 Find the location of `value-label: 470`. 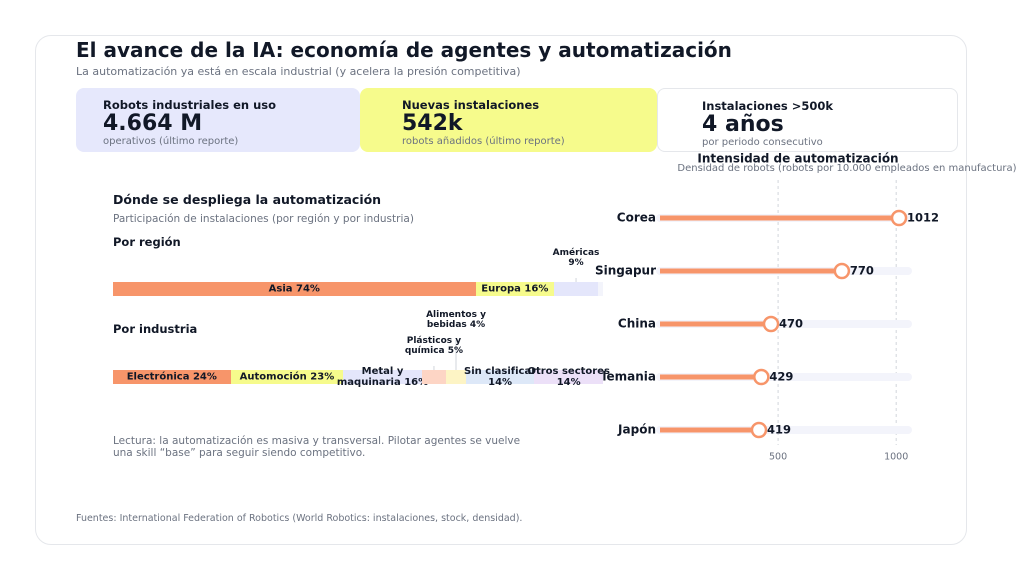

value-label: 470 is located at coordinates (791, 324).